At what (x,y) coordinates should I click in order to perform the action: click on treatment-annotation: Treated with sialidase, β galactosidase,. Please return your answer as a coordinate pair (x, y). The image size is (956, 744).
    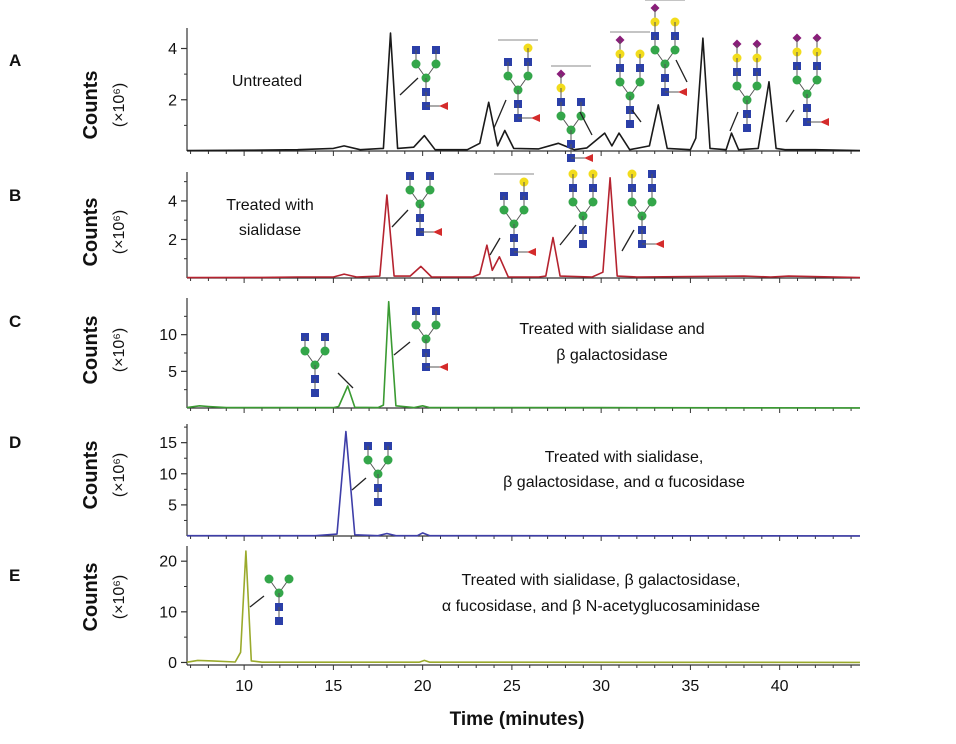
    Looking at the image, I should click on (601, 580).